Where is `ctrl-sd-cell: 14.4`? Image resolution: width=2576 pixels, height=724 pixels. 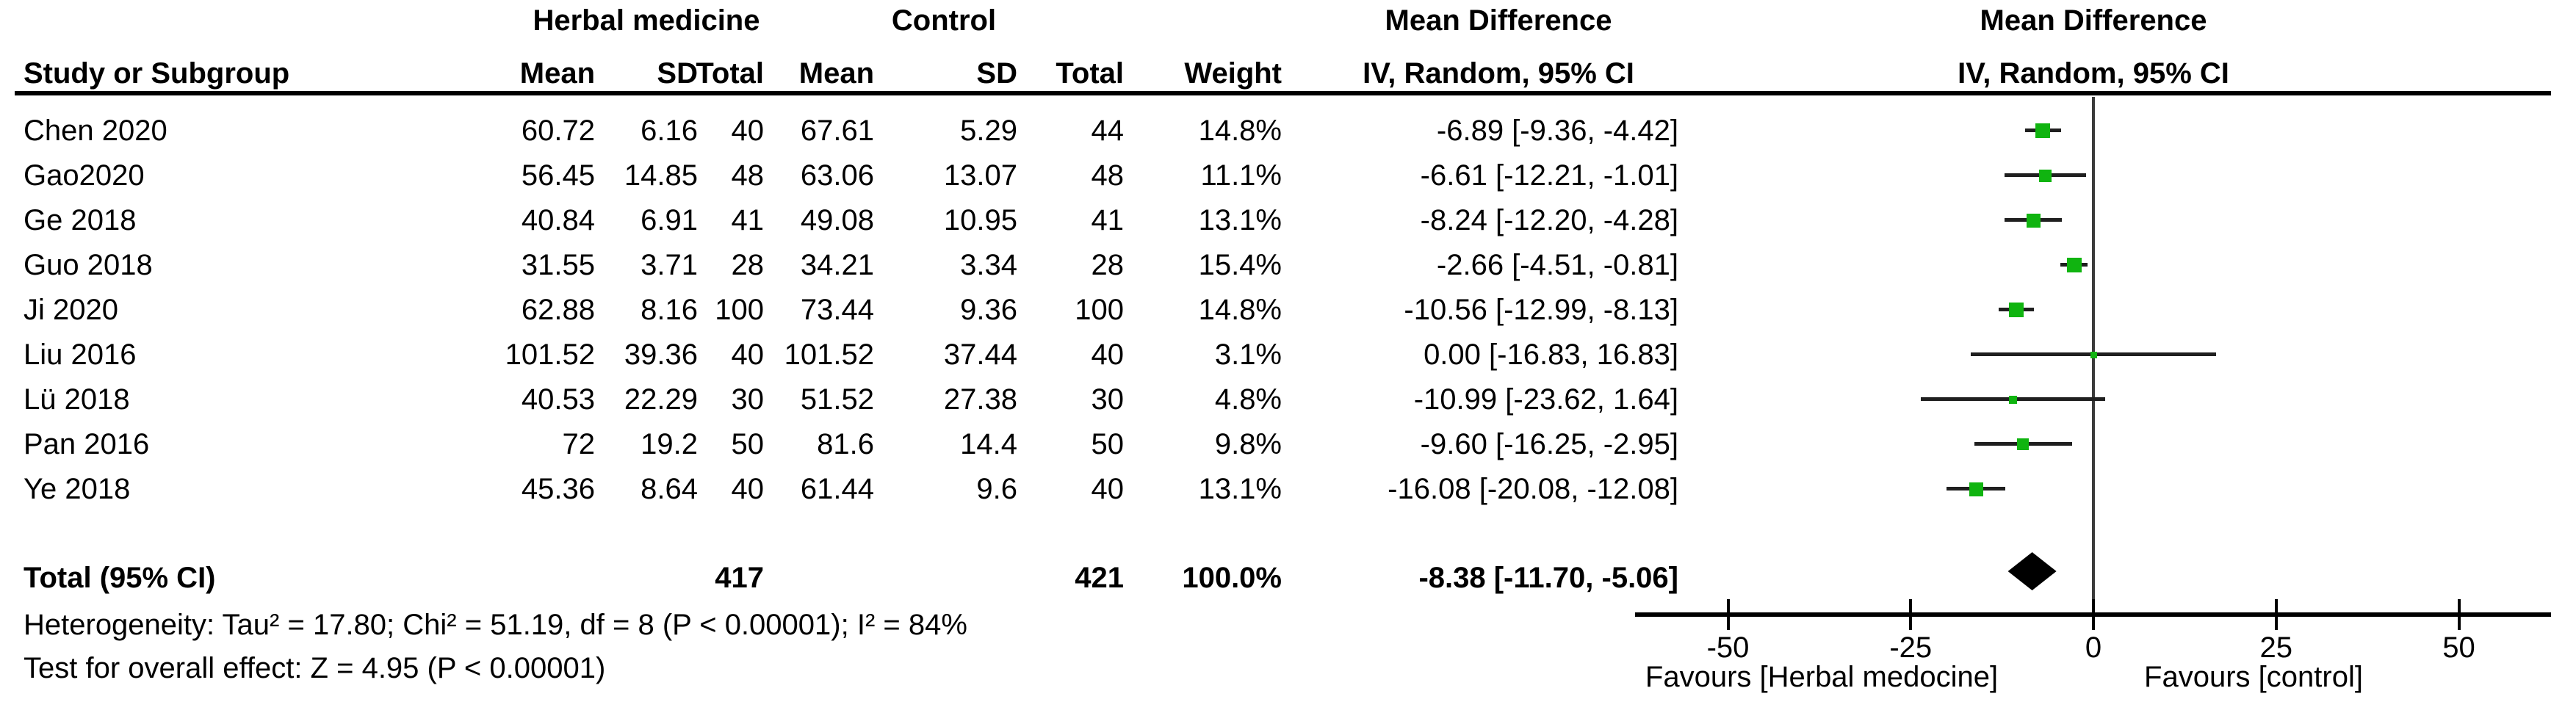 ctrl-sd-cell: 14.4 is located at coordinates (989, 444).